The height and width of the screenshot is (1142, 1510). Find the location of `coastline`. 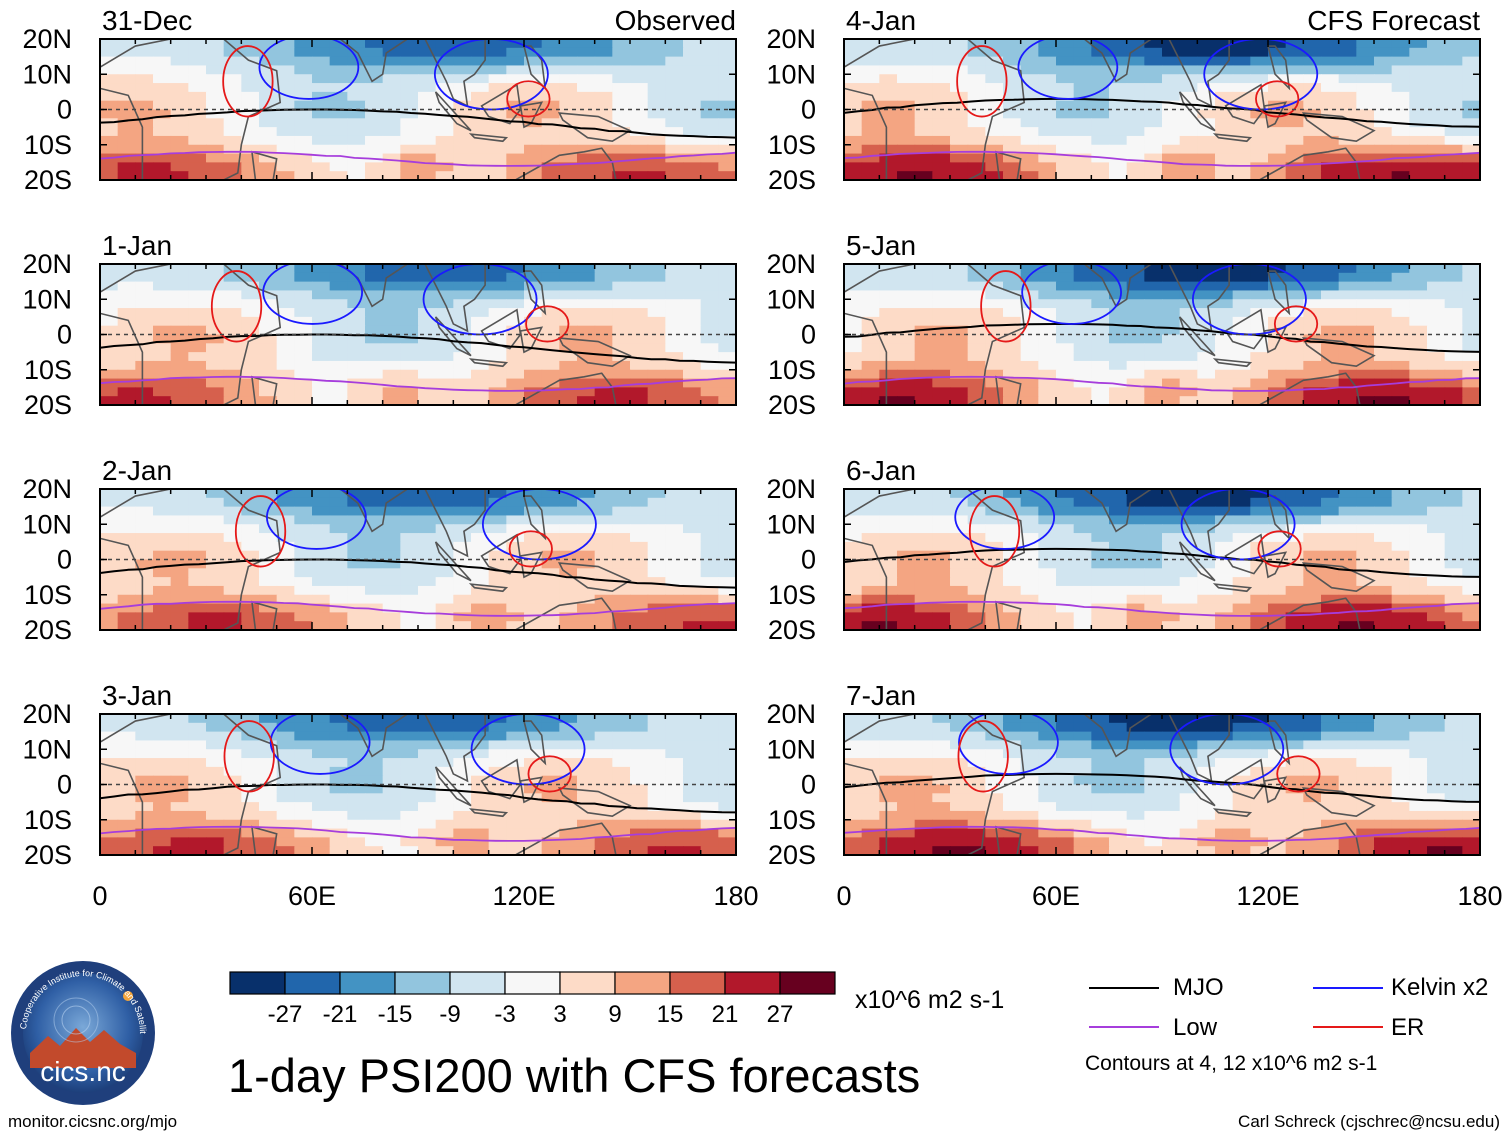

coastline is located at coordinates (1338, 127).